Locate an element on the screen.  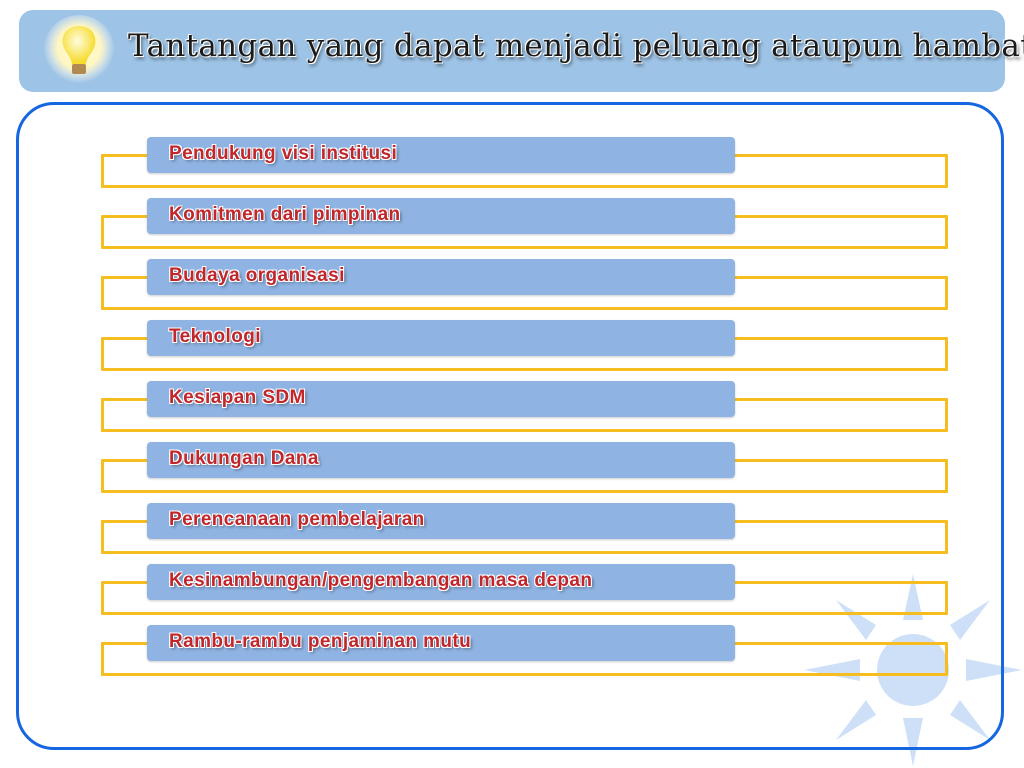
item-bar: Budaya organisasi is located at coordinates (441, 277).